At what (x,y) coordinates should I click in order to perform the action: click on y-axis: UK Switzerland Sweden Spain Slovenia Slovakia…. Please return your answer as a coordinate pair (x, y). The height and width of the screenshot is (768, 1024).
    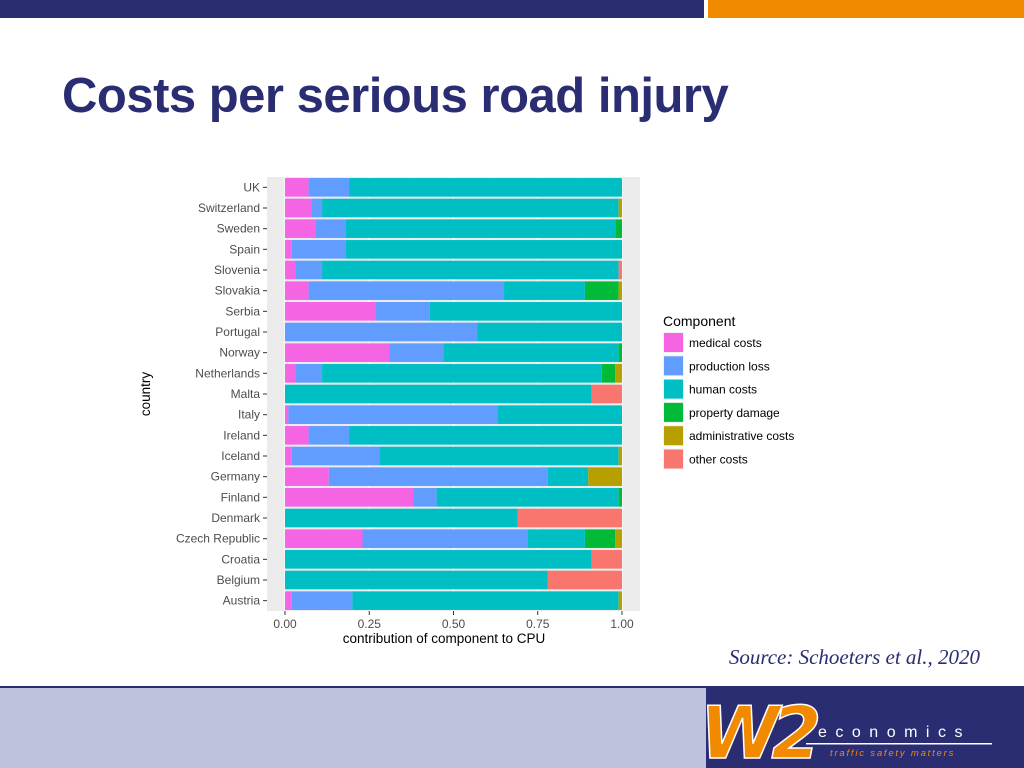
    Looking at the image, I should click on (221, 394).